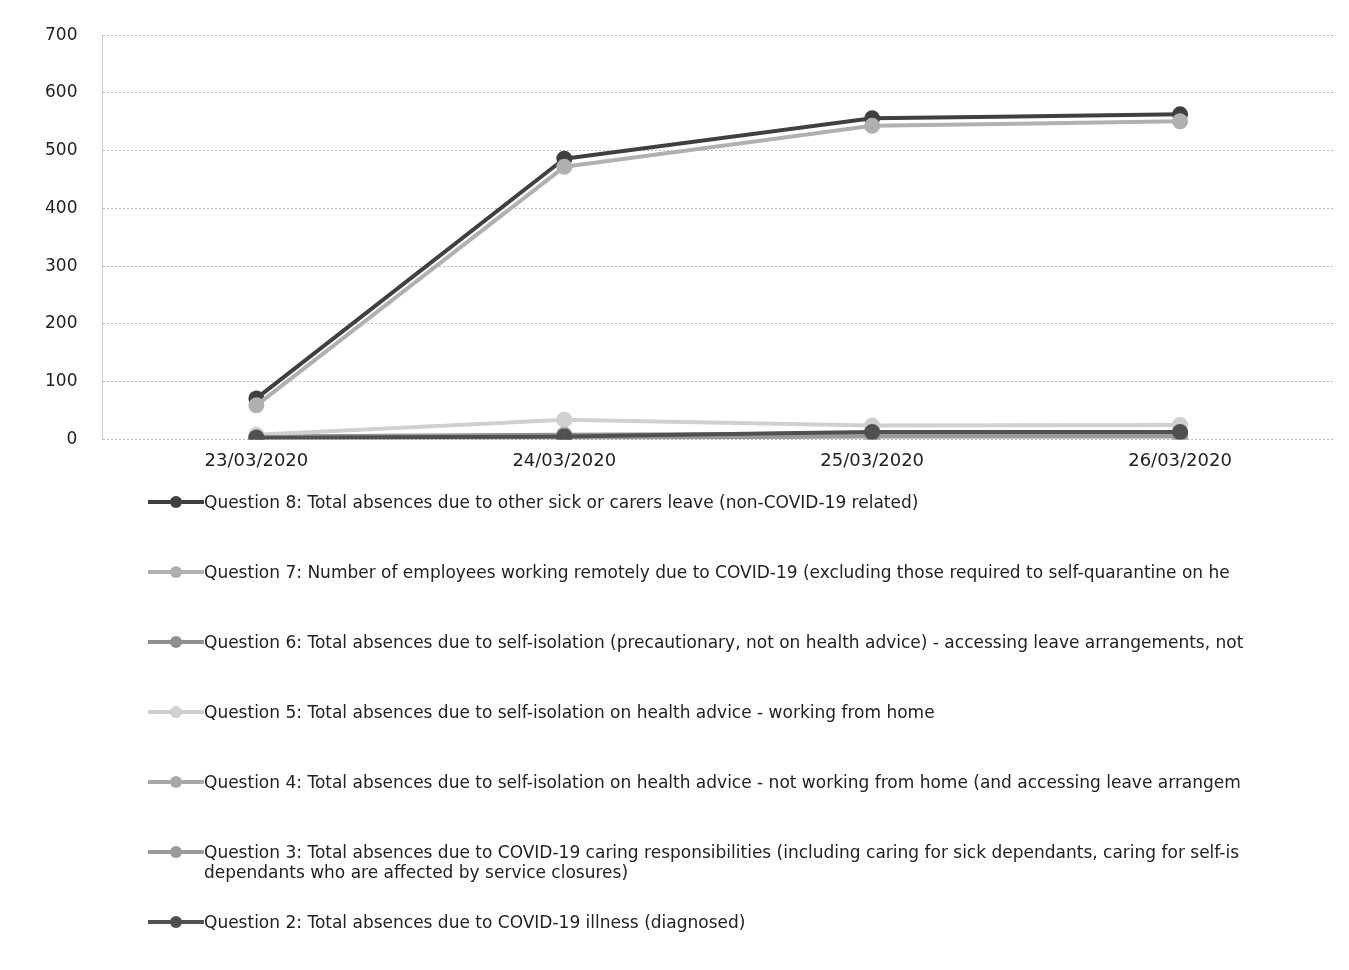  What do you see at coordinates (61, 322) in the screenshot?
I see `y-tick-label: 200` at bounding box center [61, 322].